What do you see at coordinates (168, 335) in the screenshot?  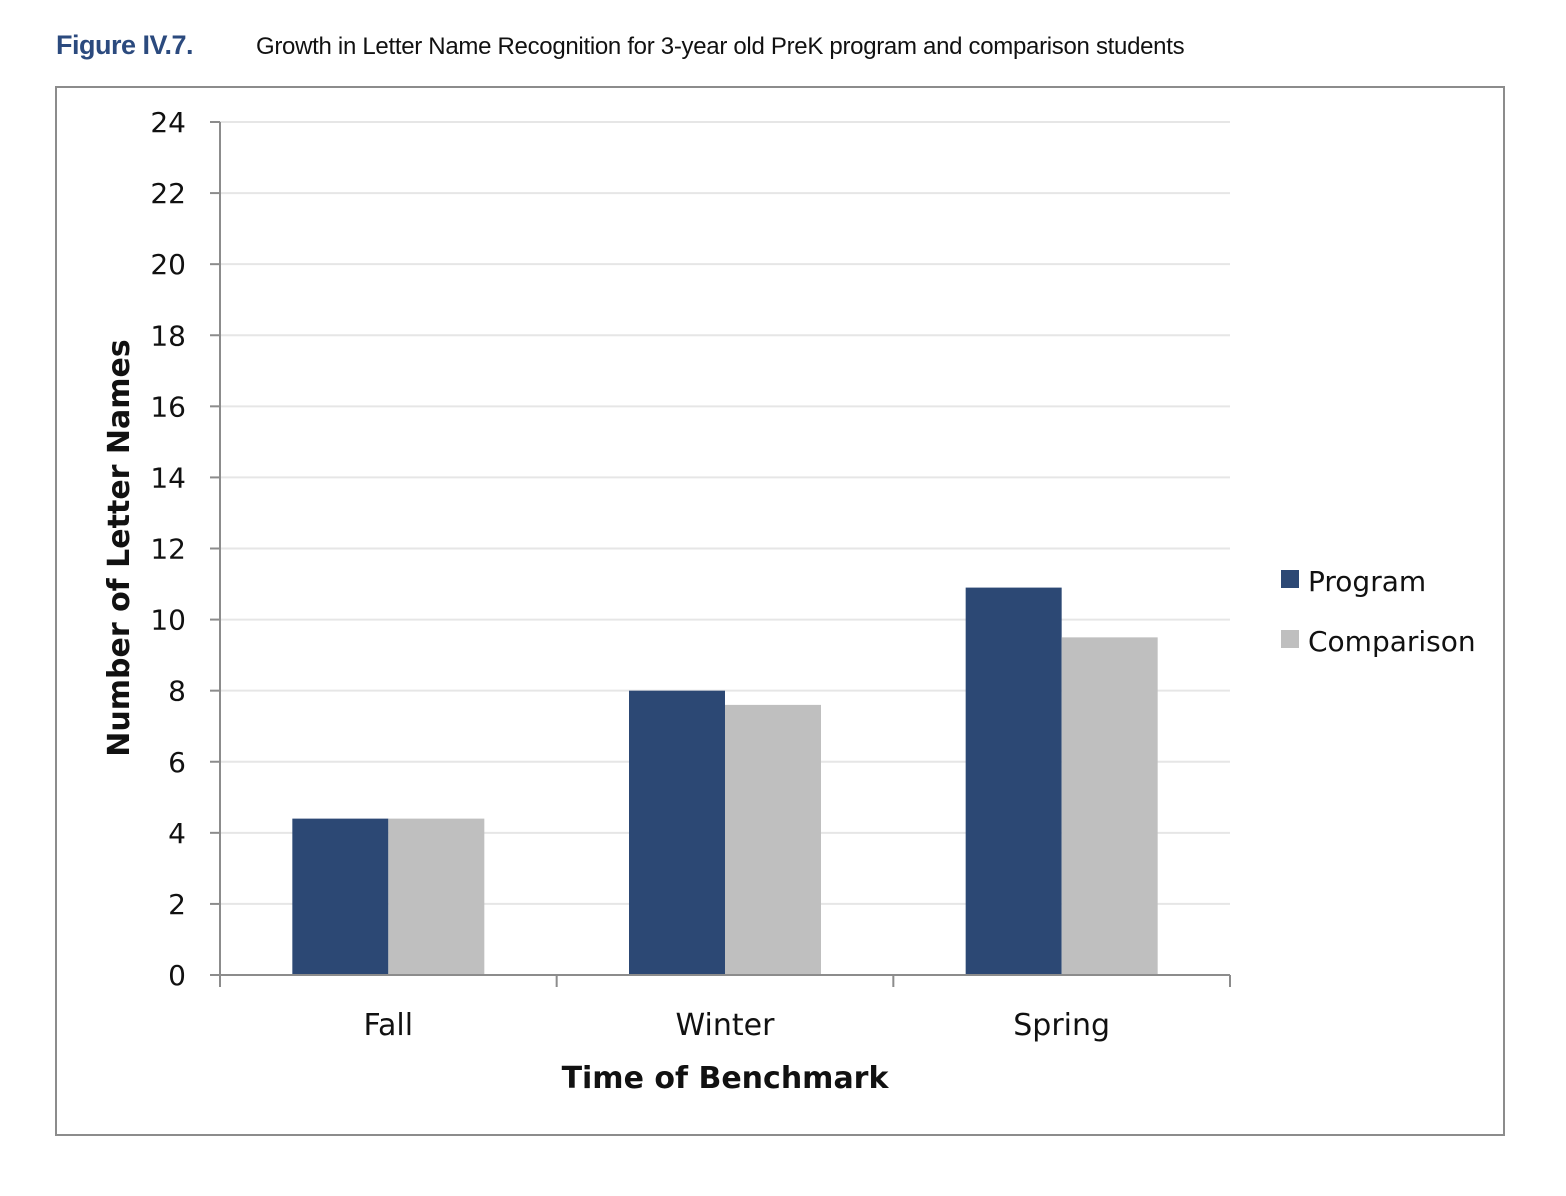 I see `y-tick-label: 18` at bounding box center [168, 335].